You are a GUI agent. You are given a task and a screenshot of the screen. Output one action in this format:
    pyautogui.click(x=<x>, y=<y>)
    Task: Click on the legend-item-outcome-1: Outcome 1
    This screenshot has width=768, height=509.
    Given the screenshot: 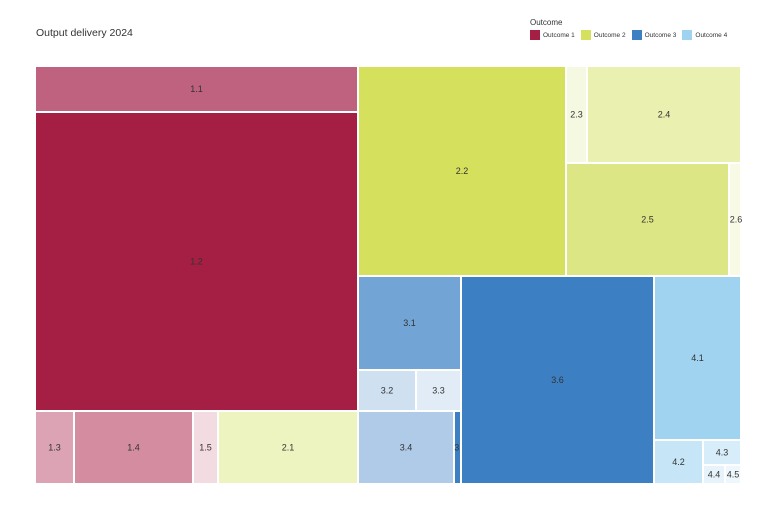 What is the action you would take?
    pyautogui.click(x=552, y=35)
    